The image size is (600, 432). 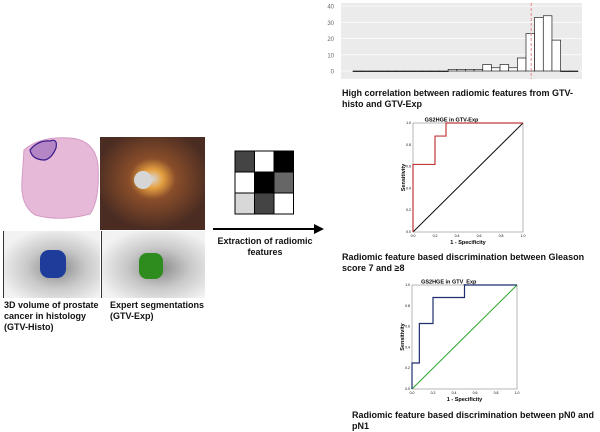 I want to click on expert-caption: Expert segmentations (GTV-Exp), so click(x=157, y=310).